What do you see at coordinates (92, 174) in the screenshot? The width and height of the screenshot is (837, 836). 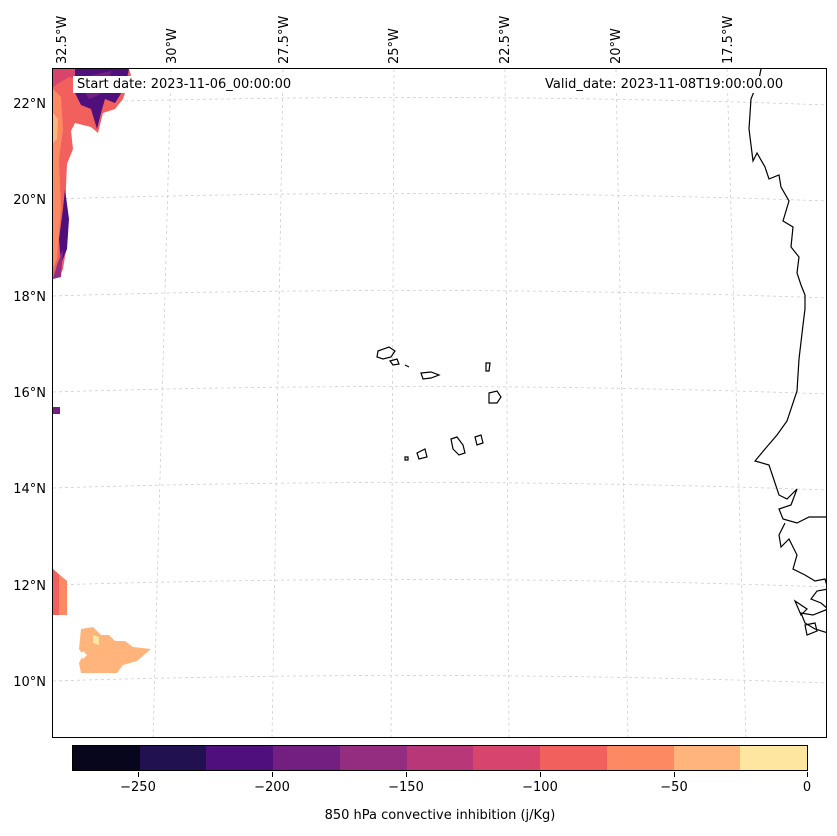 I see `cin-patch-nw` at bounding box center [92, 174].